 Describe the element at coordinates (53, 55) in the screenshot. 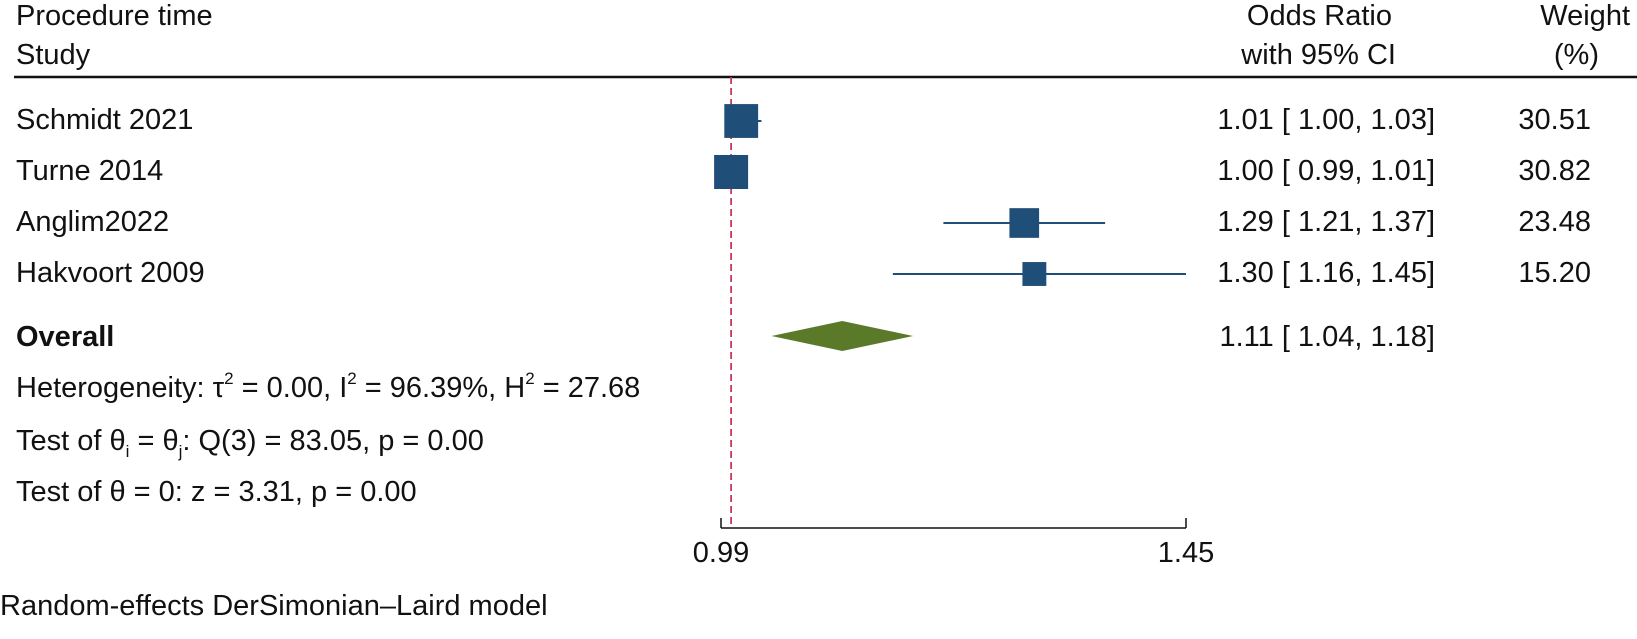

I see `study-column-header: Study` at that location.